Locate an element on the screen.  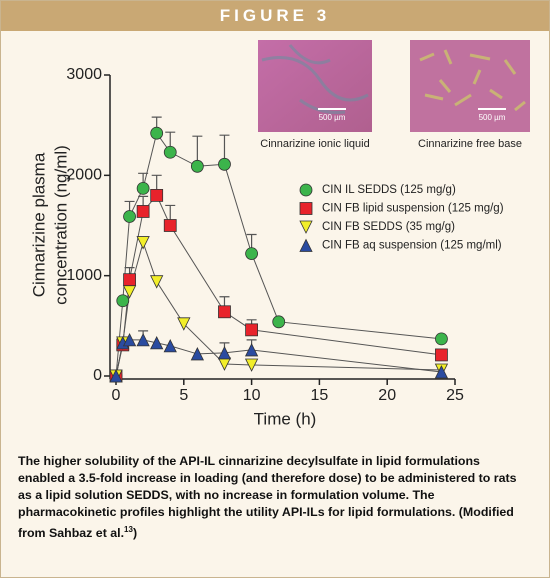
y-axis-label: concentration (ng/ml) is located at coordinates (60, 225).